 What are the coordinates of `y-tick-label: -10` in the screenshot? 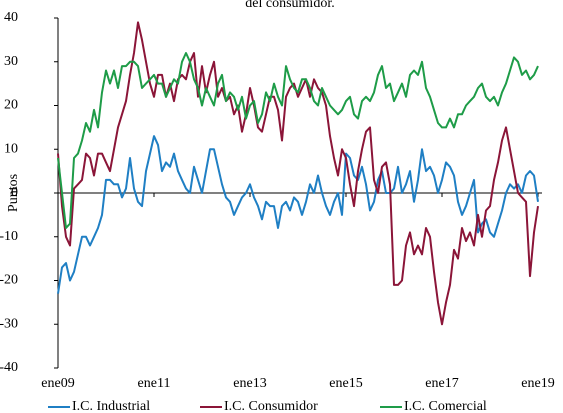 It's located at (9, 236).